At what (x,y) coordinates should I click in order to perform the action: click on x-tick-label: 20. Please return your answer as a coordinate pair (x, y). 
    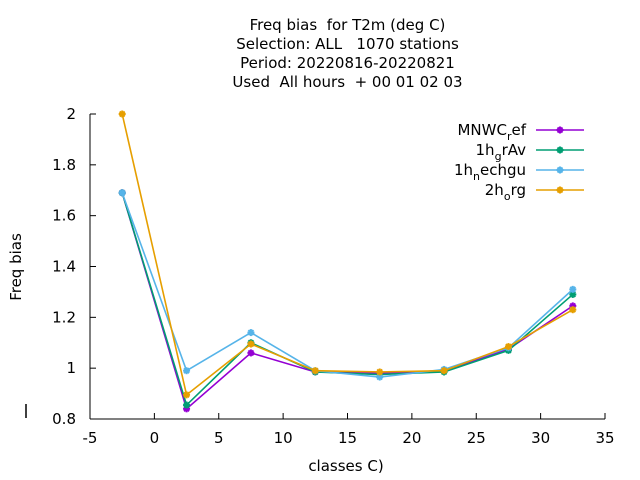
    Looking at the image, I should click on (411, 438).